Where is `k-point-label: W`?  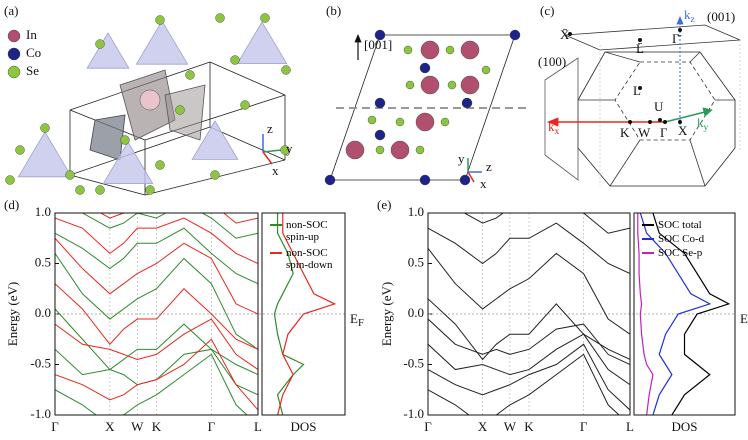 k-point-label: W is located at coordinates (644, 132).